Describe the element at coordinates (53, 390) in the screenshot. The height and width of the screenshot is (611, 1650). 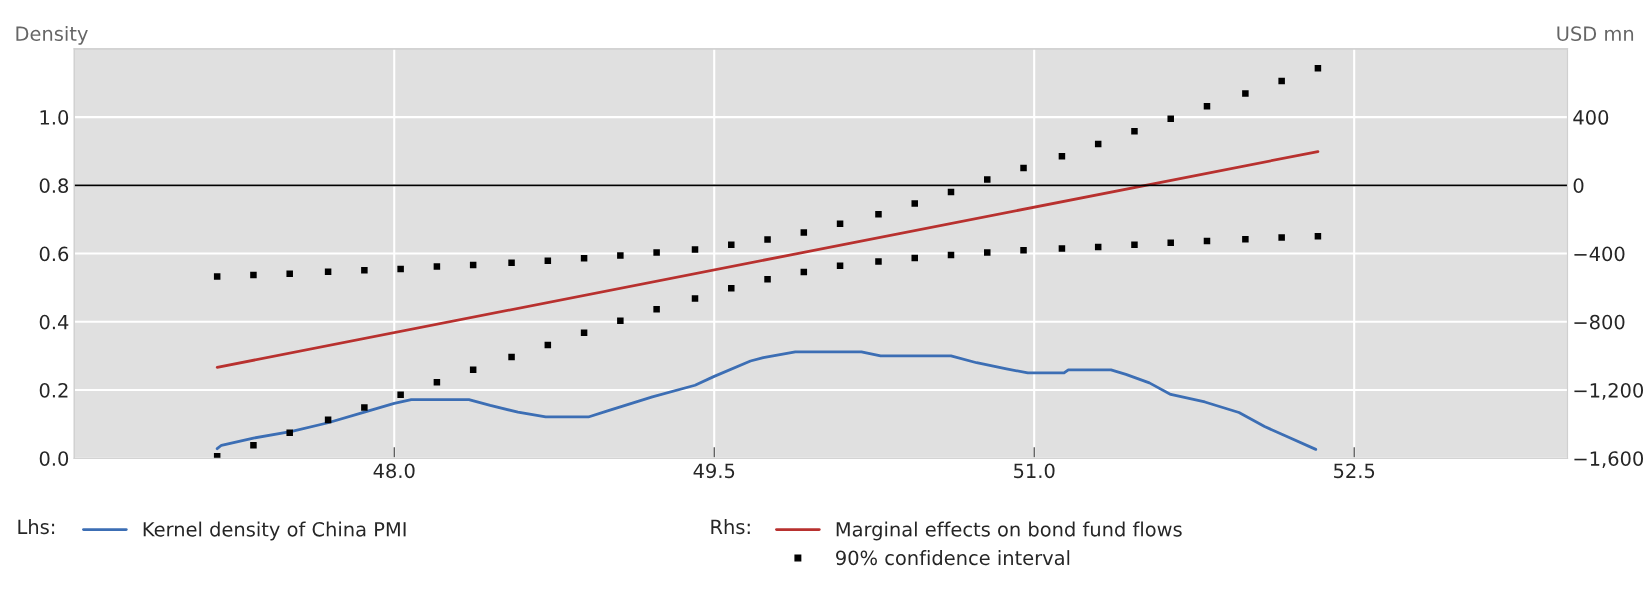
I see `y-tick-label: 0.2` at that location.